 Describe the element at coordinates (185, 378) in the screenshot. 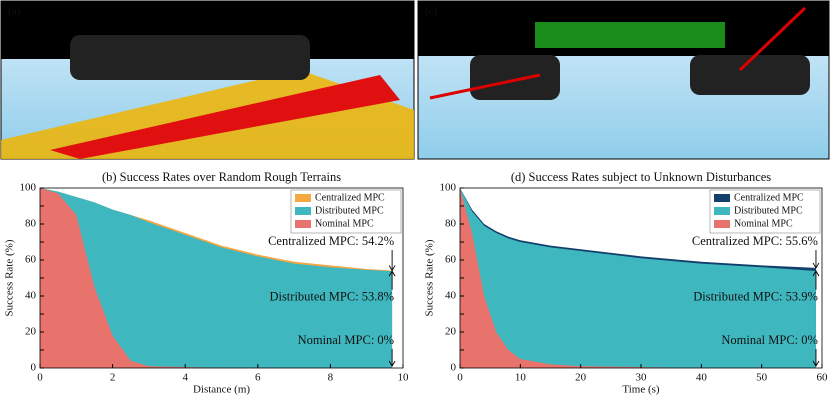

I see `x-tick-label: 4` at that location.